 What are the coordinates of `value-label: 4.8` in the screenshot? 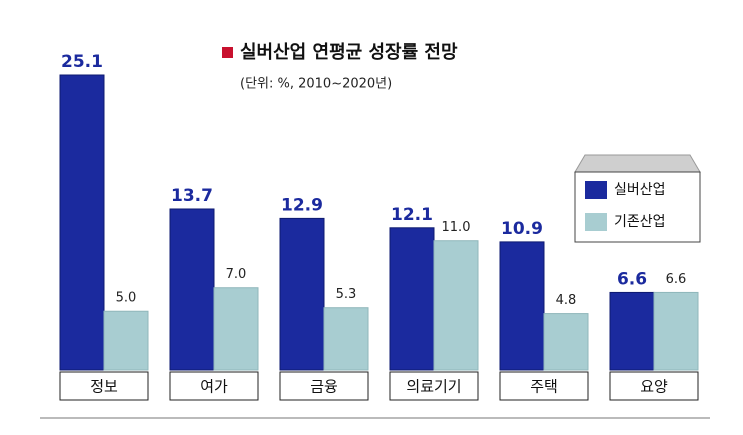 It's located at (566, 300).